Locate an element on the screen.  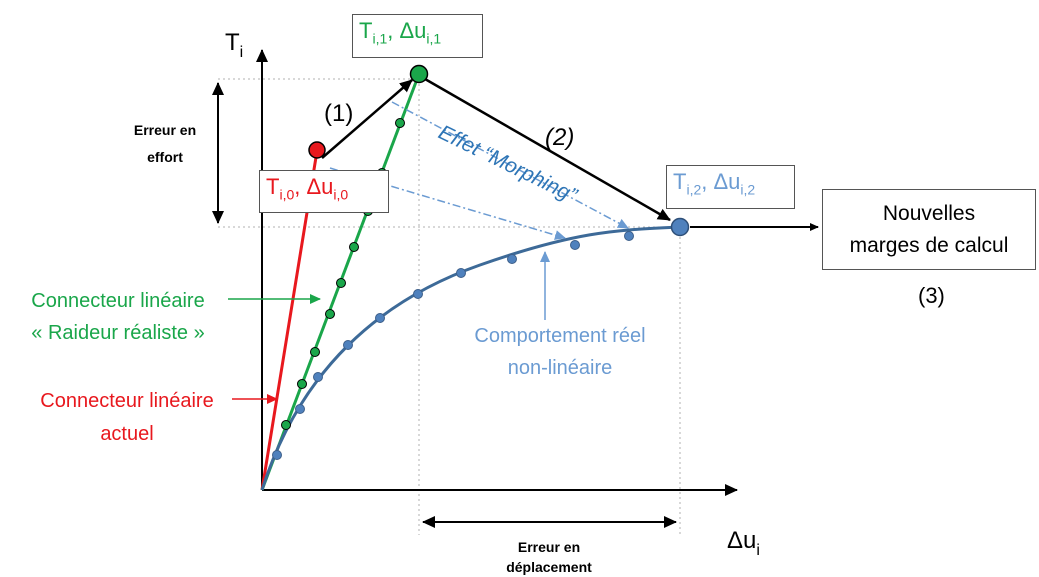
new-margins-line1: Nouvelles is located at coordinates (929, 213).